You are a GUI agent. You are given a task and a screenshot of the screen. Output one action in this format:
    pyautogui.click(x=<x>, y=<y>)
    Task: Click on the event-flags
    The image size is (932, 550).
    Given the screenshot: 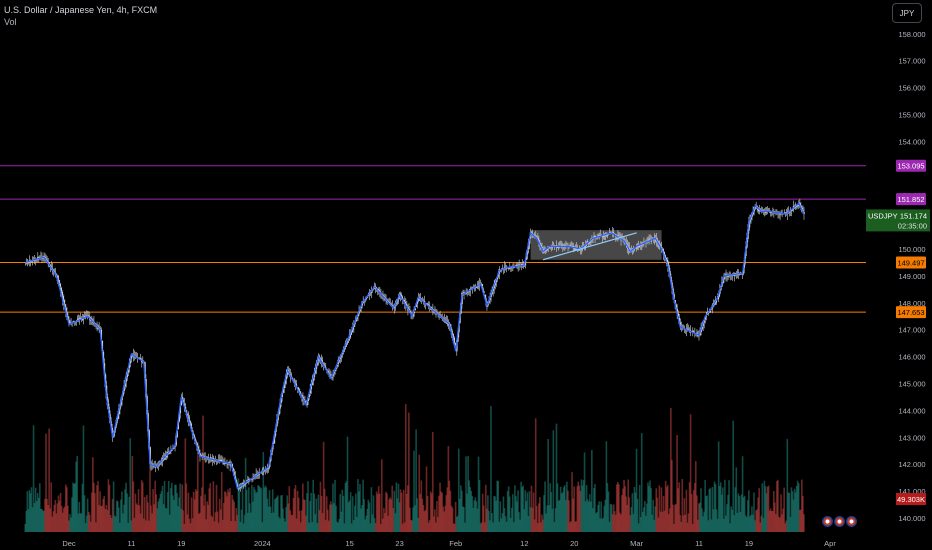 What is the action you would take?
    pyautogui.click(x=839, y=521)
    